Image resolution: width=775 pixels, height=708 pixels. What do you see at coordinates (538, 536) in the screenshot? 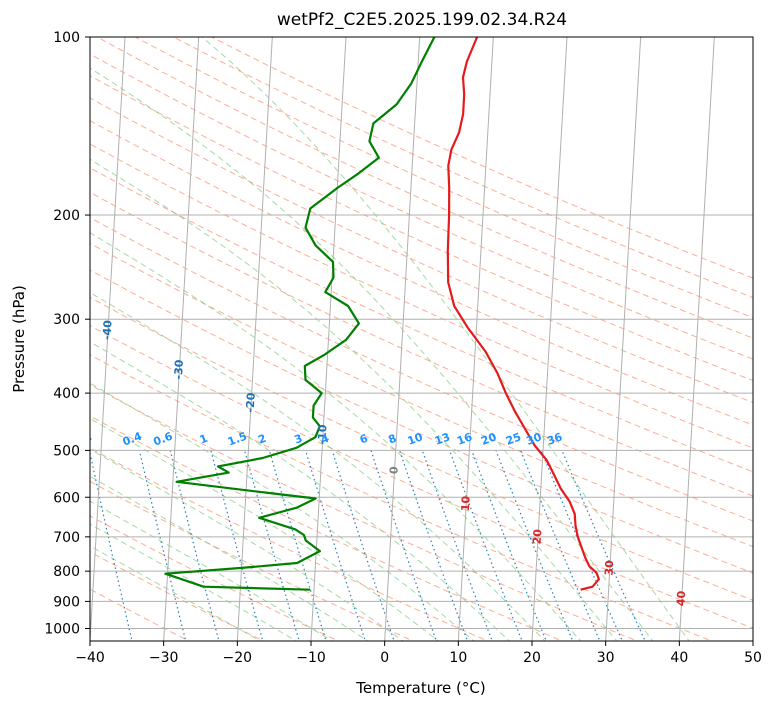
I see `isotherm-label: 20` at bounding box center [538, 536].